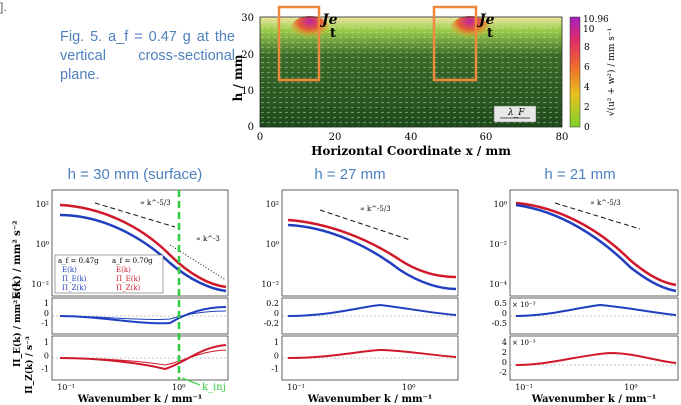 Image resolution: width=681 pixels, height=405 pixels. I want to click on energy-y-tick: 10⁻⁴, so click(498, 284).